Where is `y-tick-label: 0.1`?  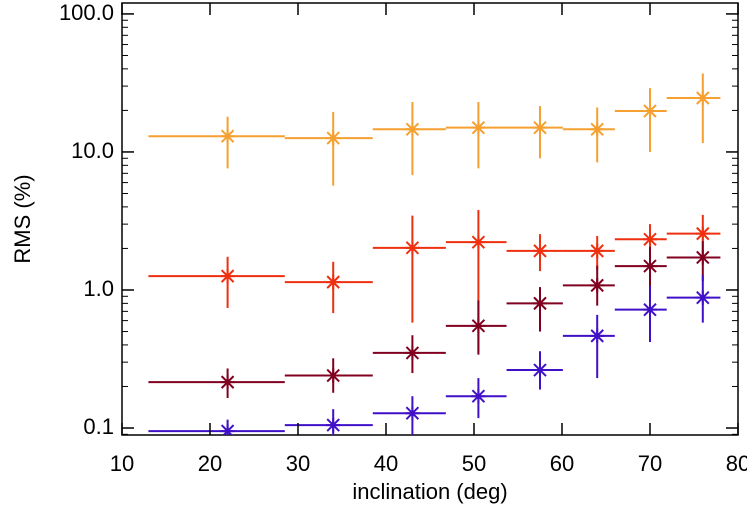 y-tick-label: 0.1 is located at coordinates (98, 426).